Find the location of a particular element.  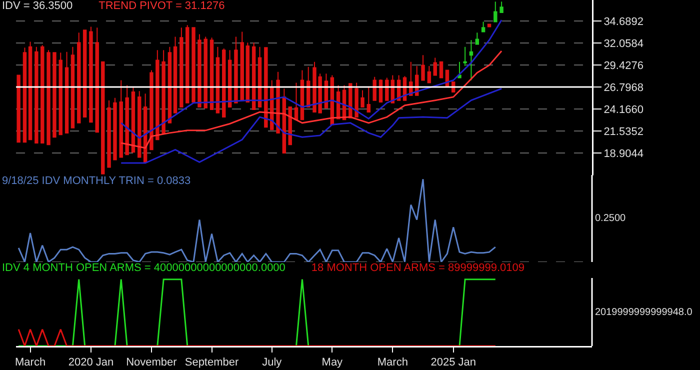

y-tick-label: 32.0584 is located at coordinates (624, 44).